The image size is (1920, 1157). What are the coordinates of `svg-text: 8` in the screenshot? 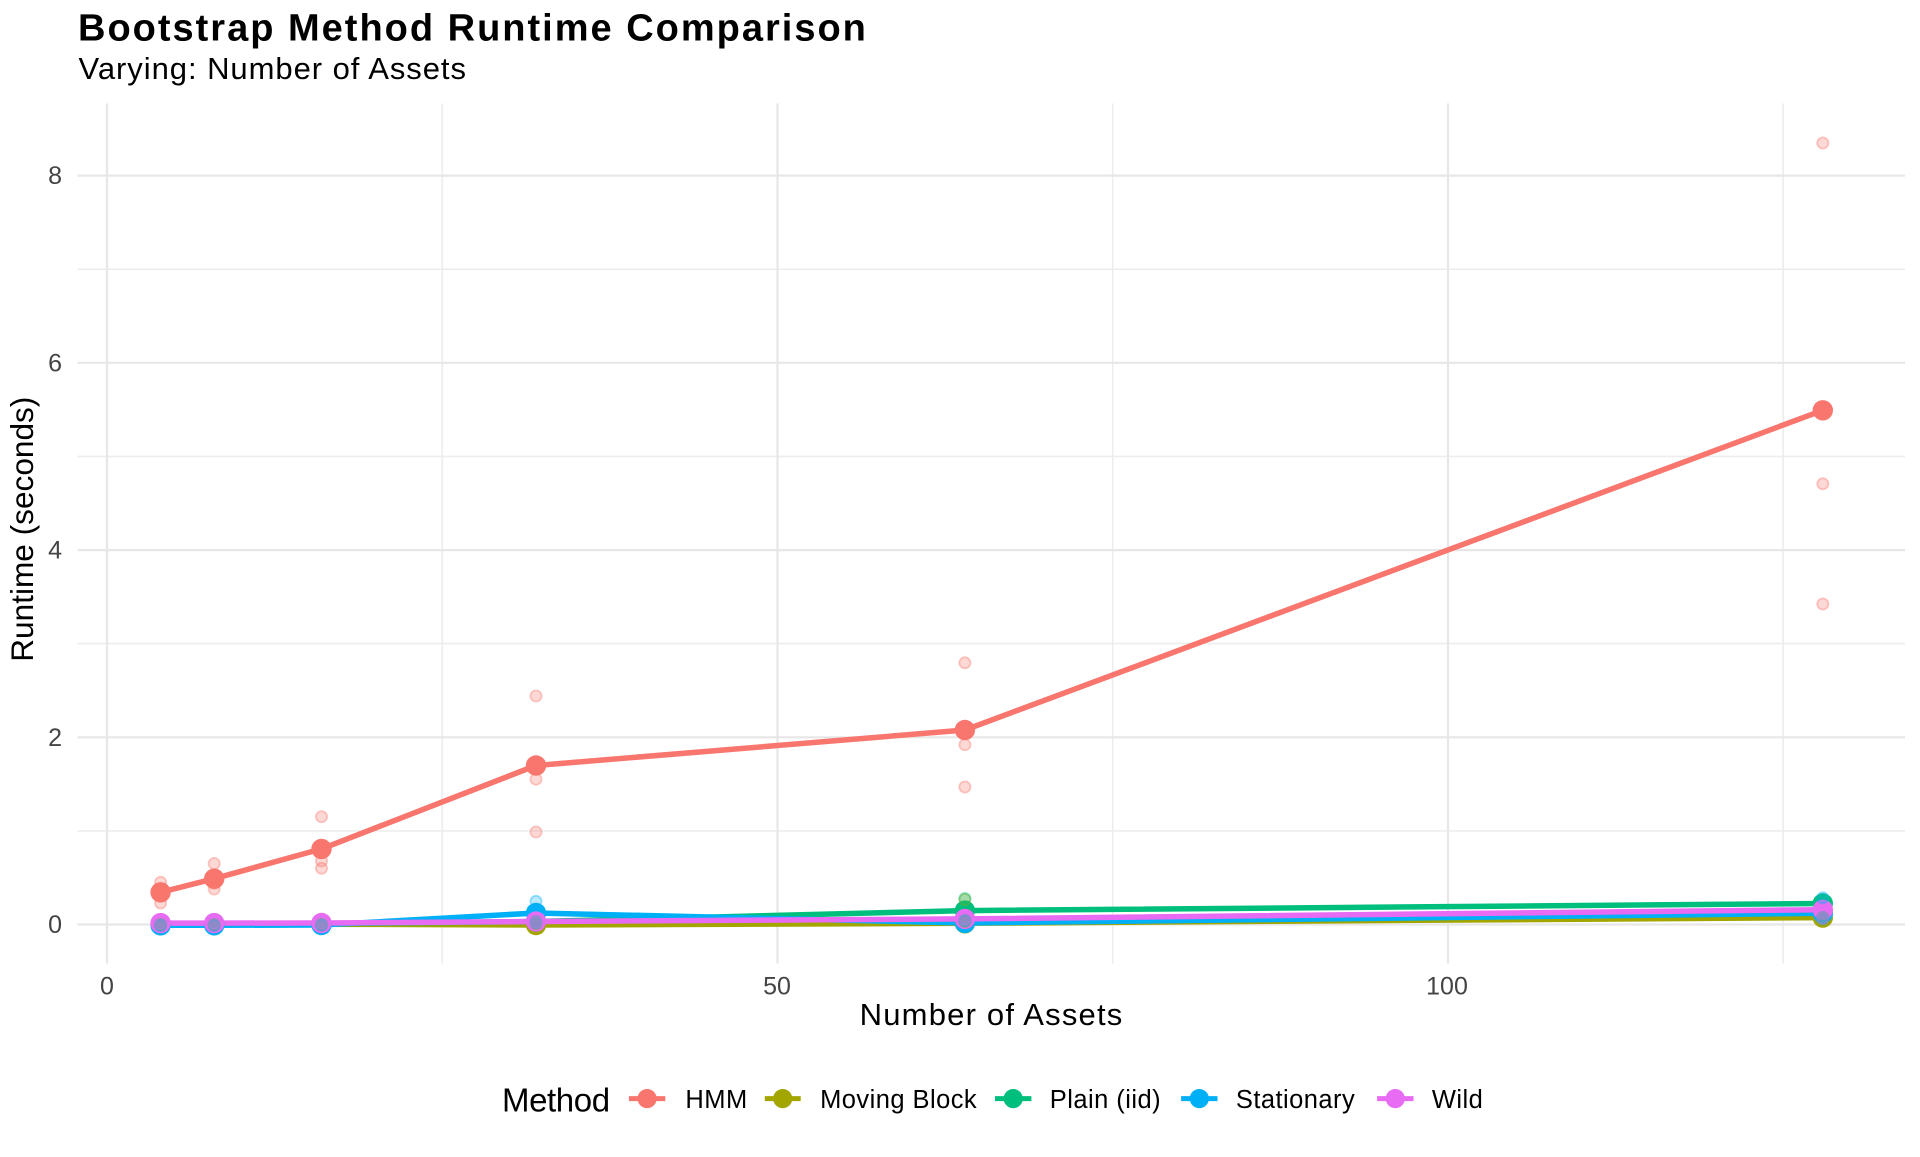 It's located at (55, 176).